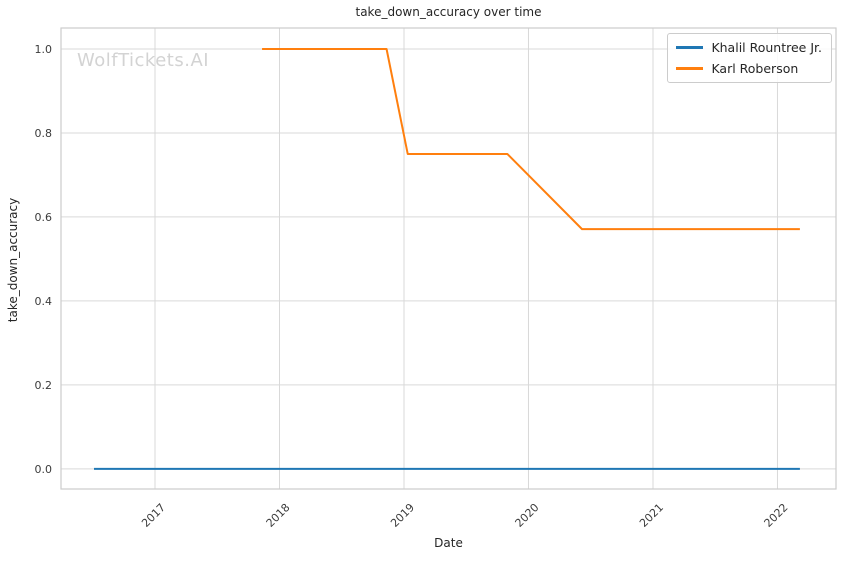  What do you see at coordinates (44, 49) in the screenshot?
I see `svg-text: 1.0` at bounding box center [44, 49].